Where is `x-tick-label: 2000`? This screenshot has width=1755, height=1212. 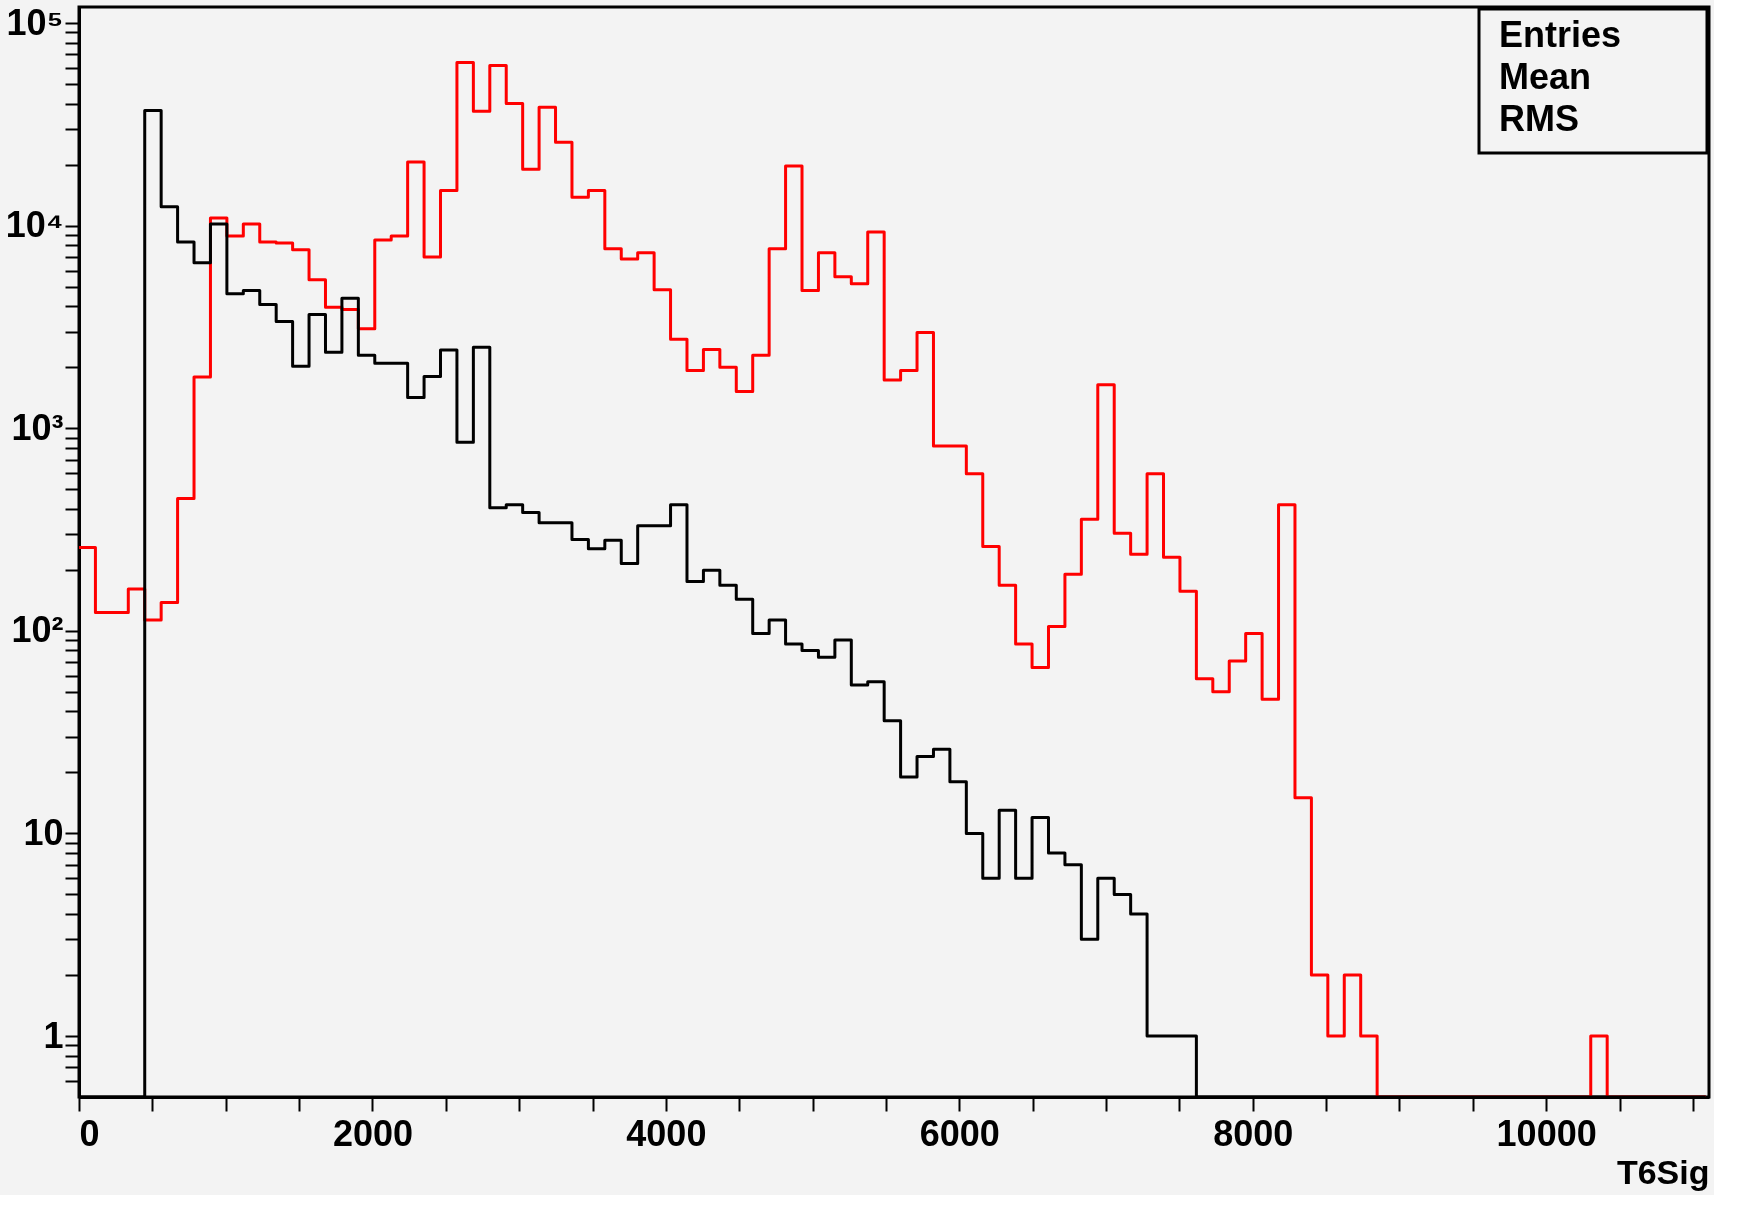
x-tick-label: 2000 is located at coordinates (372, 1133).